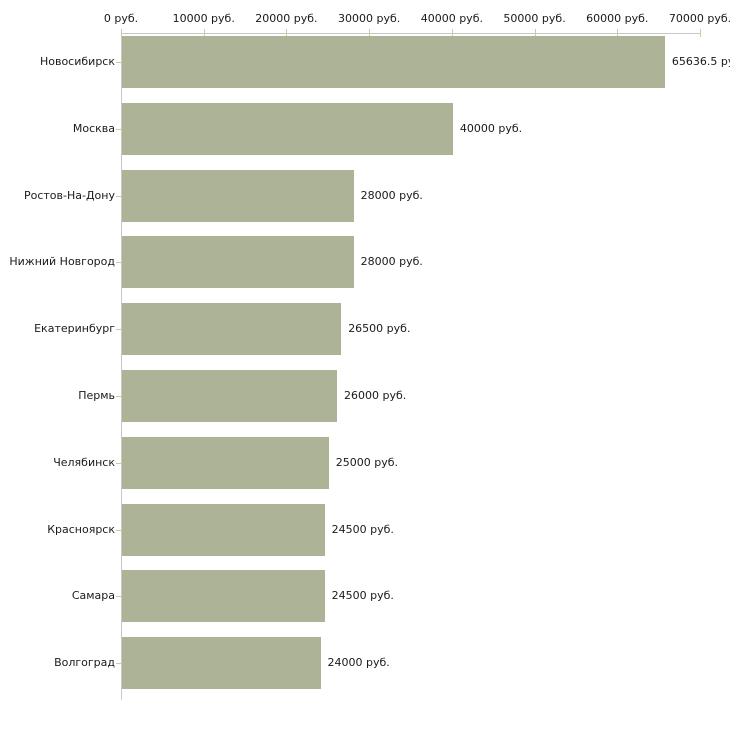 Image resolution: width=730 pixels, height=730 pixels. What do you see at coordinates (451, 18) in the screenshot?
I see `x-axis-tick-label: 40000 руб.` at bounding box center [451, 18].